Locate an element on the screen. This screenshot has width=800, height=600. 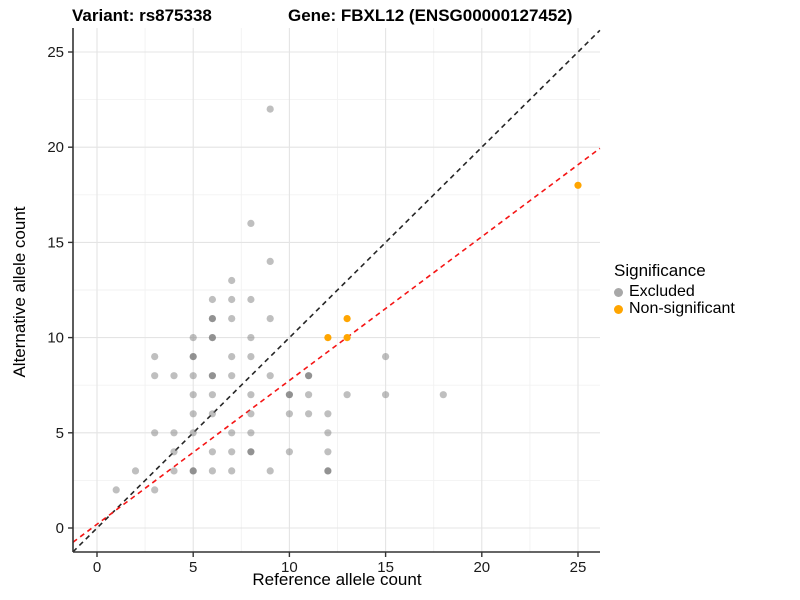
x-tick-label: 15 is located at coordinates (385, 567).